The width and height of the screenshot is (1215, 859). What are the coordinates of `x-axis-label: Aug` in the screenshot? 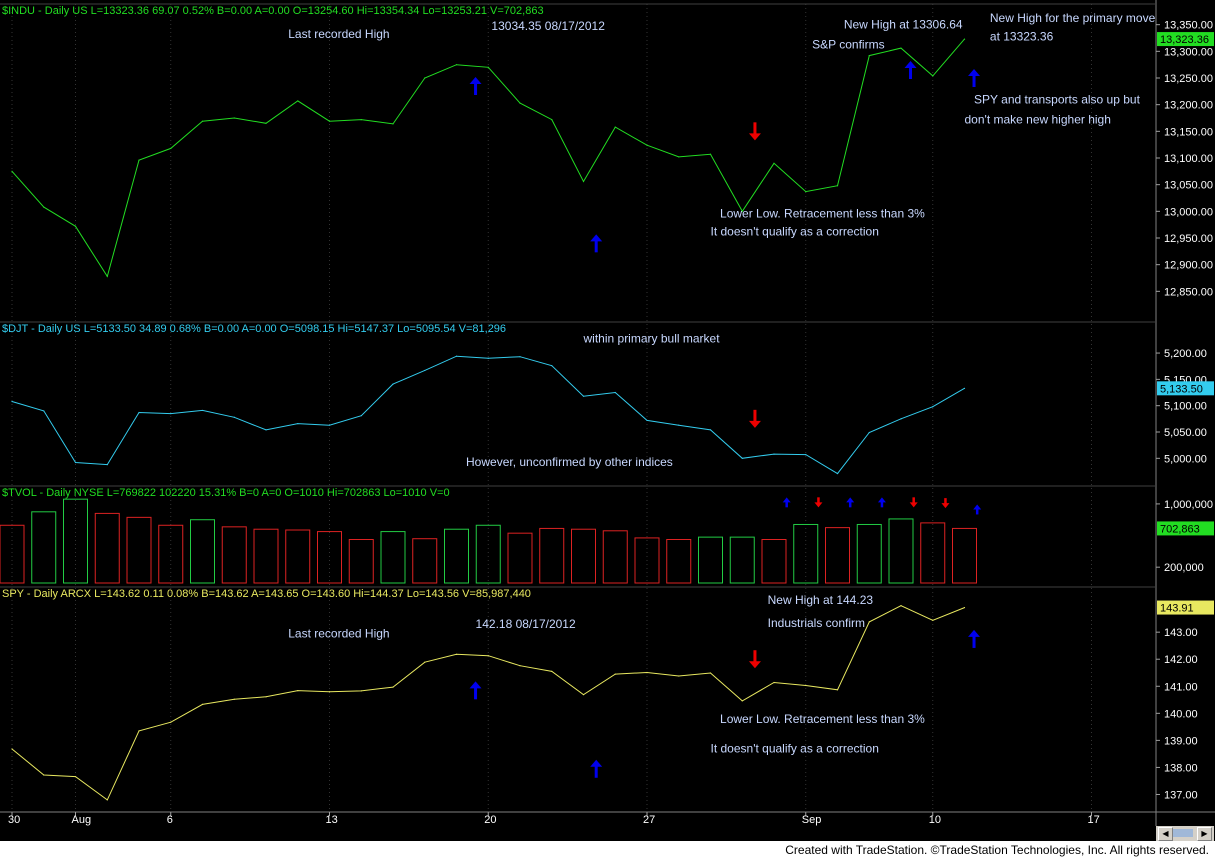 It's located at (82, 820).